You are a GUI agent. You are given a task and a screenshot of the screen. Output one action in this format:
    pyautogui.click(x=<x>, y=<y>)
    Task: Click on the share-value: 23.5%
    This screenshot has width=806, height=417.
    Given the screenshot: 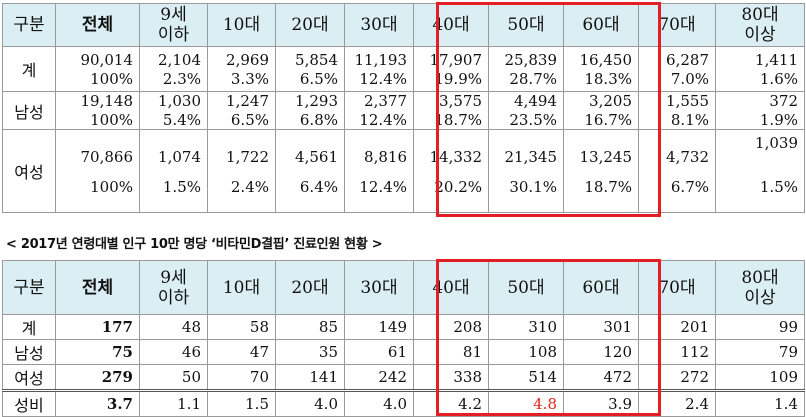 What is the action you would take?
    pyautogui.click(x=533, y=120)
    